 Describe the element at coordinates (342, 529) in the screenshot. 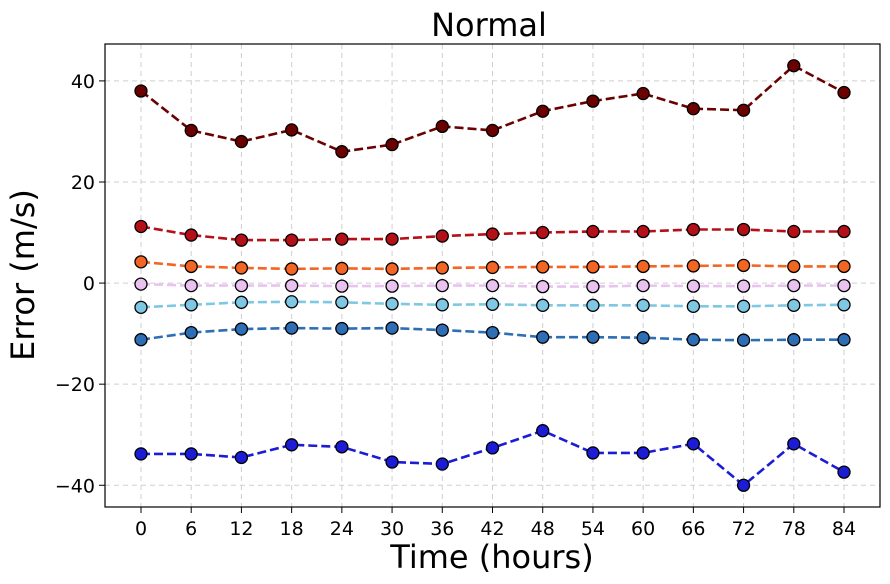

I see `x-tick-label: 24` at that location.